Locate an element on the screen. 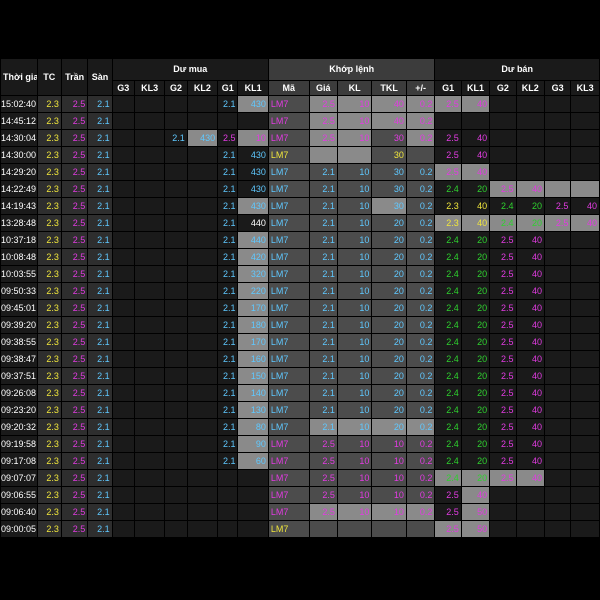 The height and width of the screenshot is (600, 600). ask-g3-cell is located at coordinates (448, 121).